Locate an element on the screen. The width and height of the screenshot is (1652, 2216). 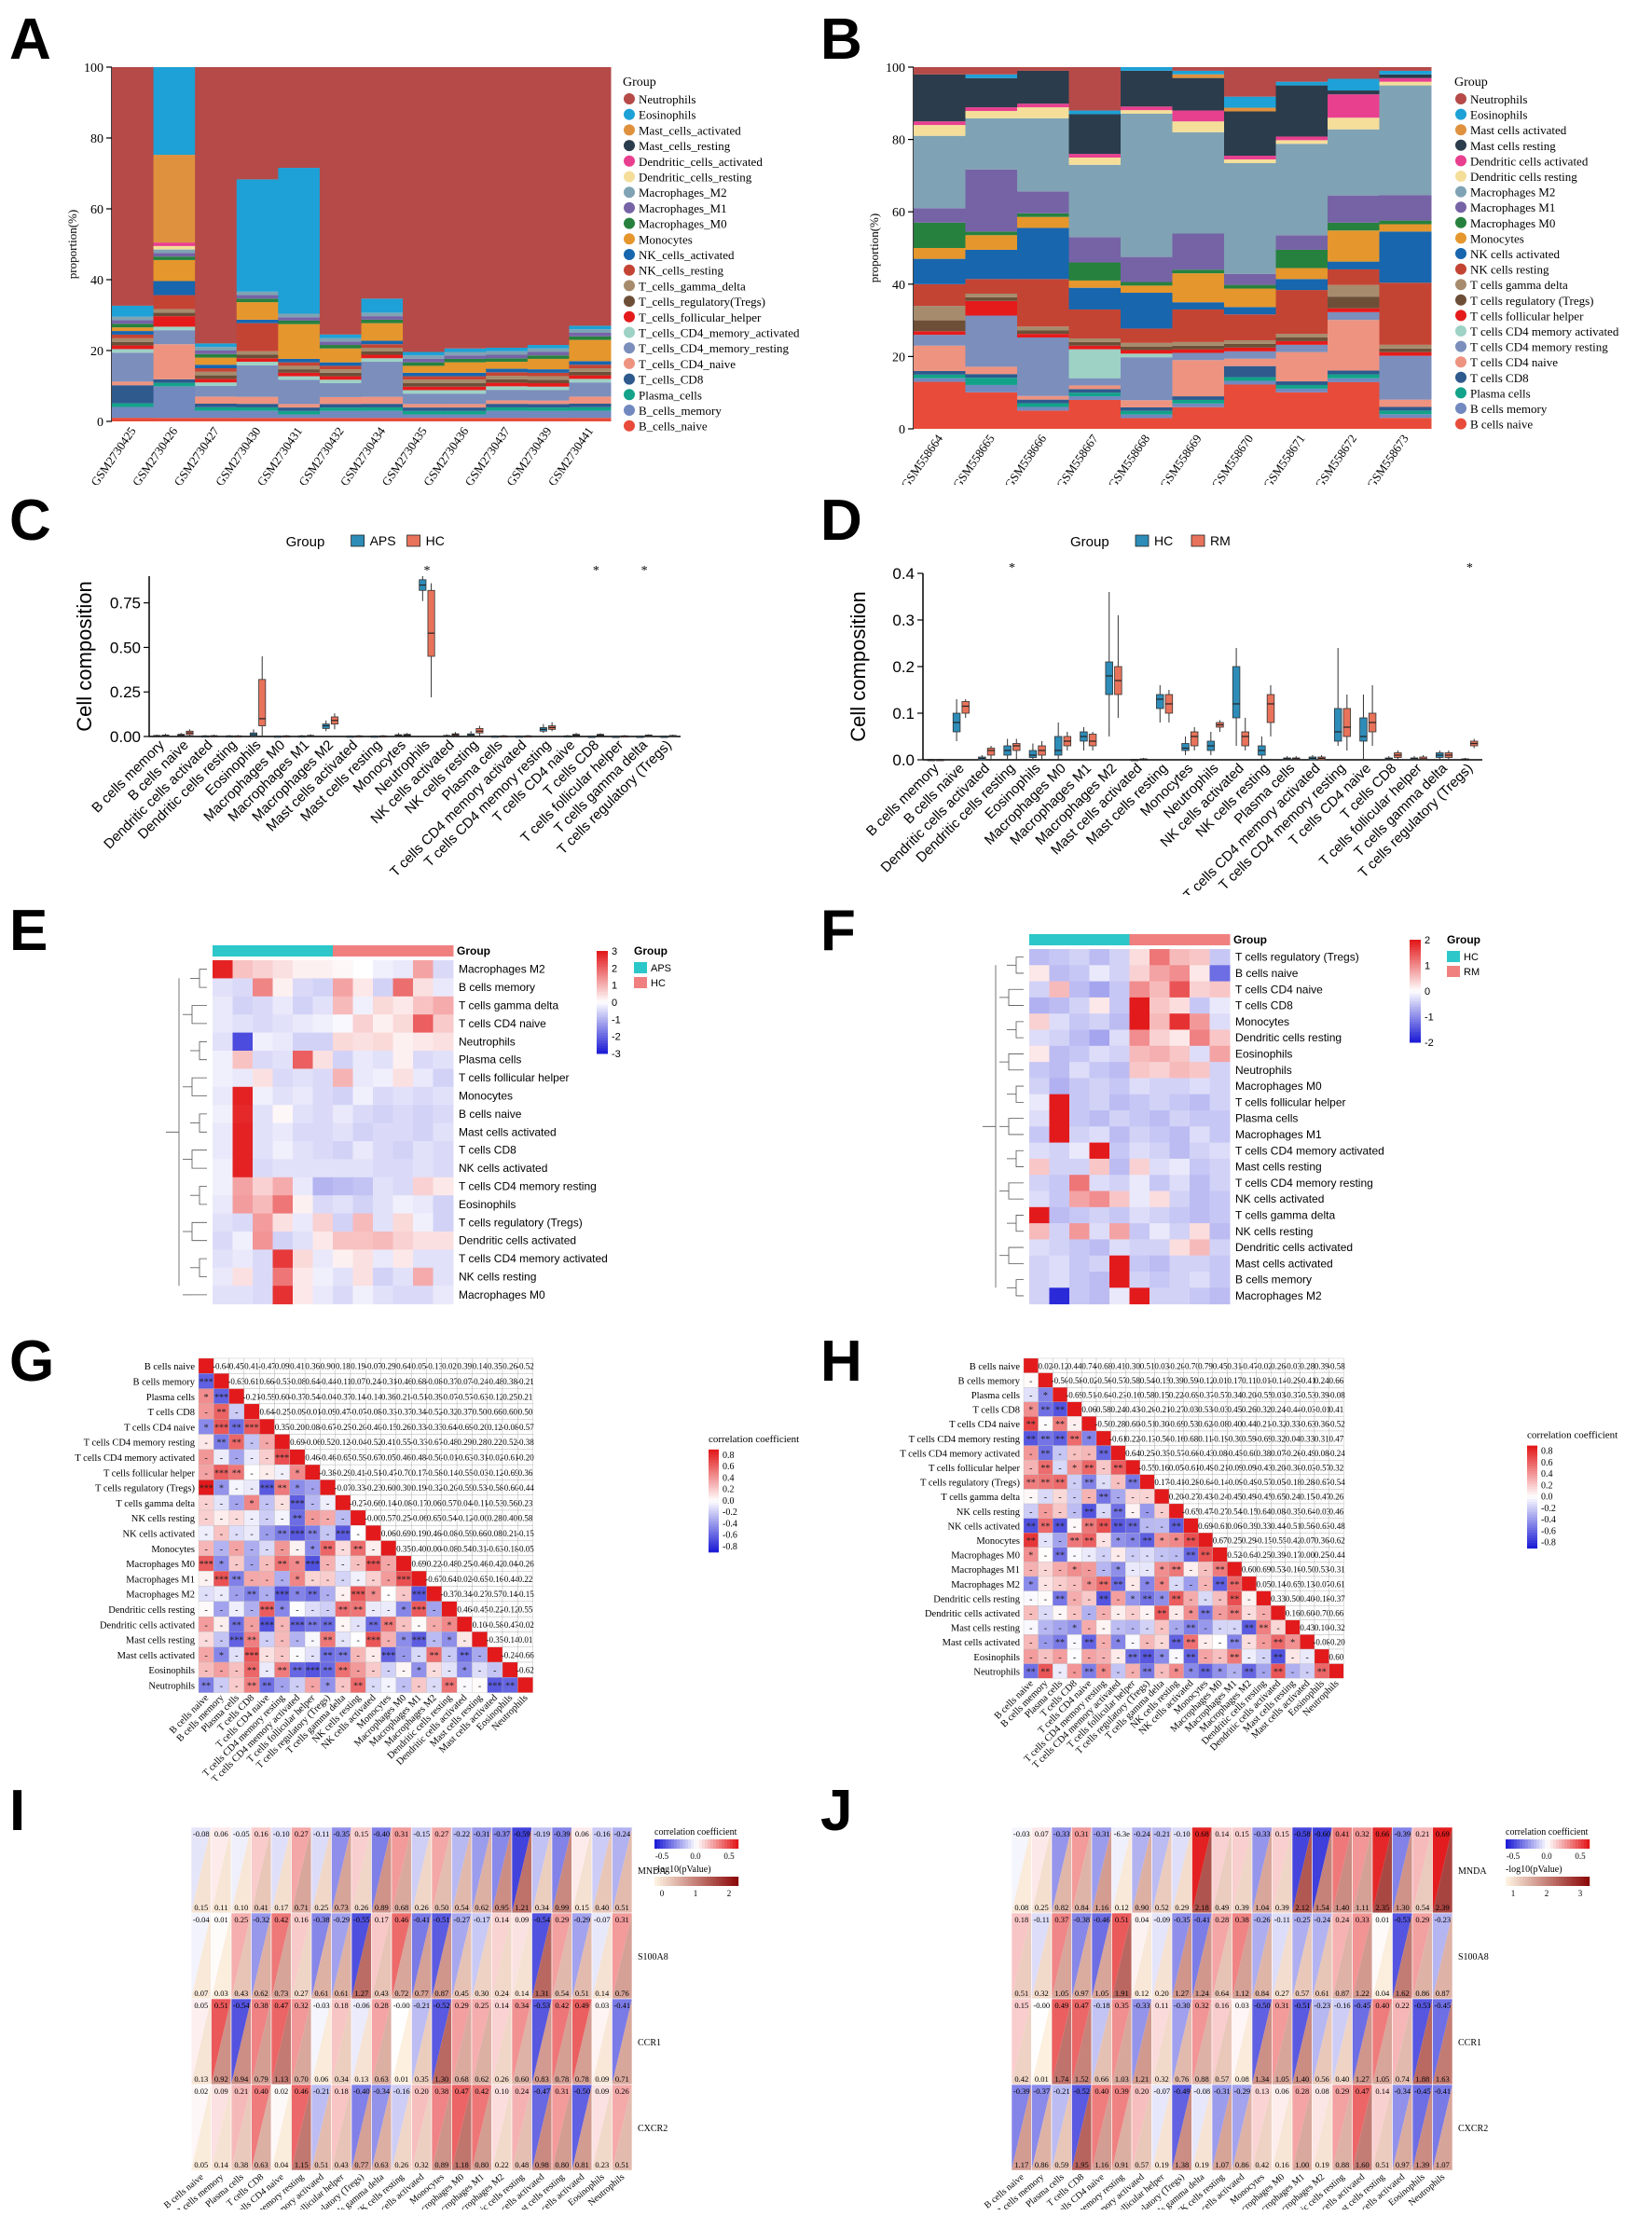
legend-swatch is located at coordinates (1461, 269).